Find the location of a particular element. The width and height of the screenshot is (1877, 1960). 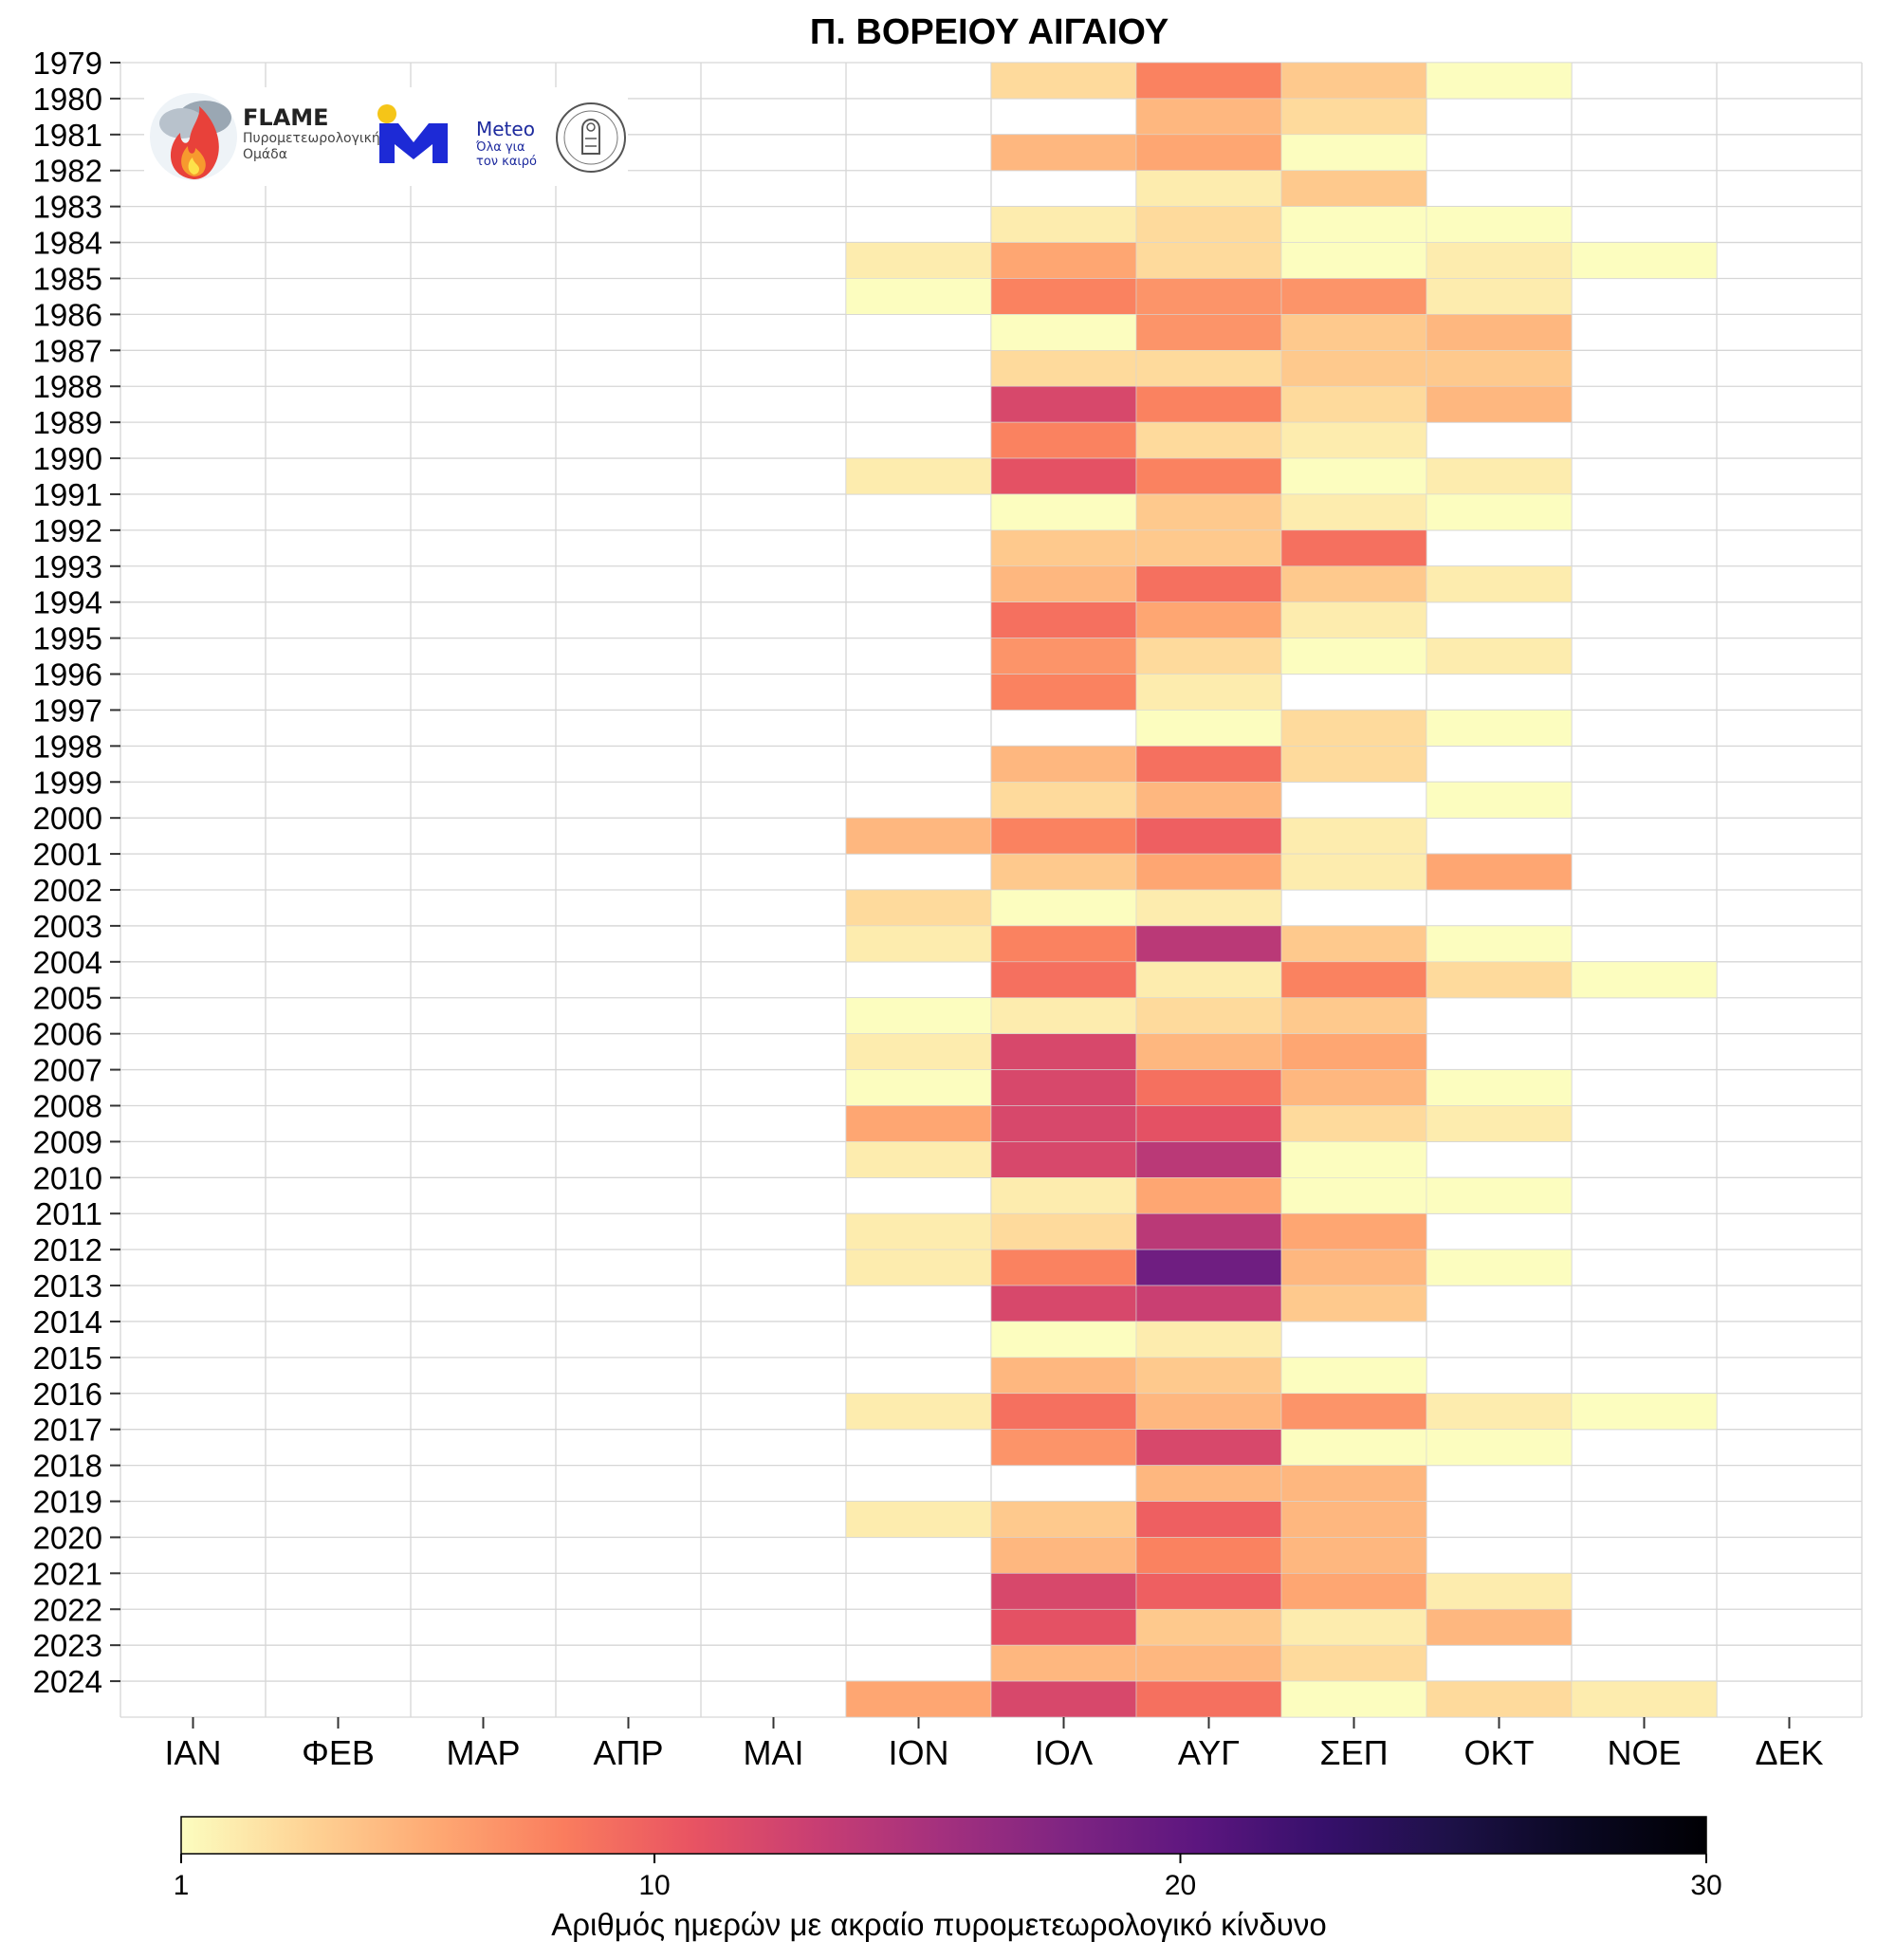

x-tick-label: ΟΚΤ is located at coordinates (1498, 1752).